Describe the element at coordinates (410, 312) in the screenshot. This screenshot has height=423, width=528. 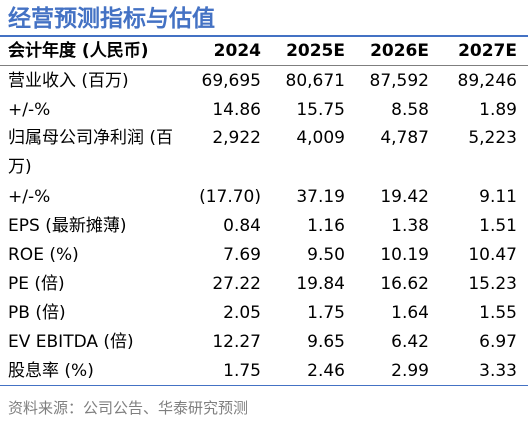
I see `cell-value: 1.64` at that location.